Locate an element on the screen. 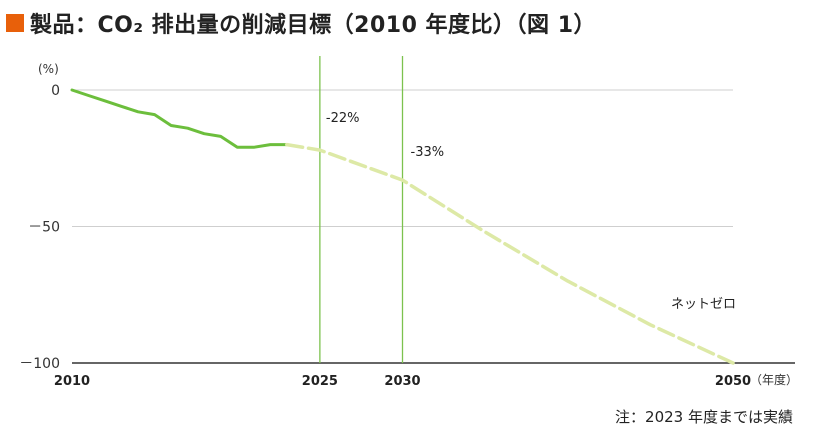 The width and height of the screenshot is (815, 439). x-axis-unit: （年度） is located at coordinates (774, 379).